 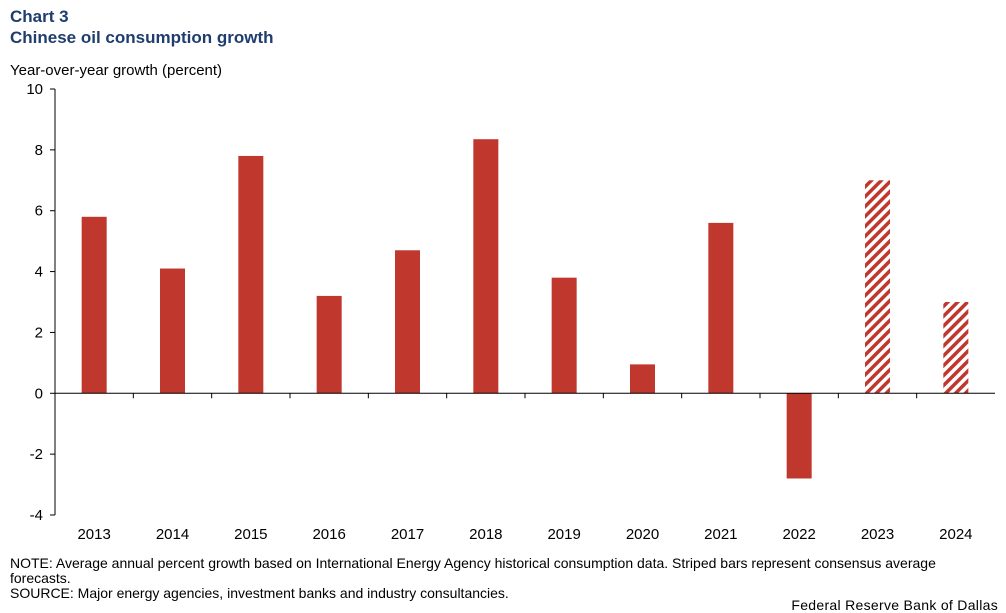 I want to click on title-block: Chart 3 Chinese oil consumption growth, so click(x=142, y=27).